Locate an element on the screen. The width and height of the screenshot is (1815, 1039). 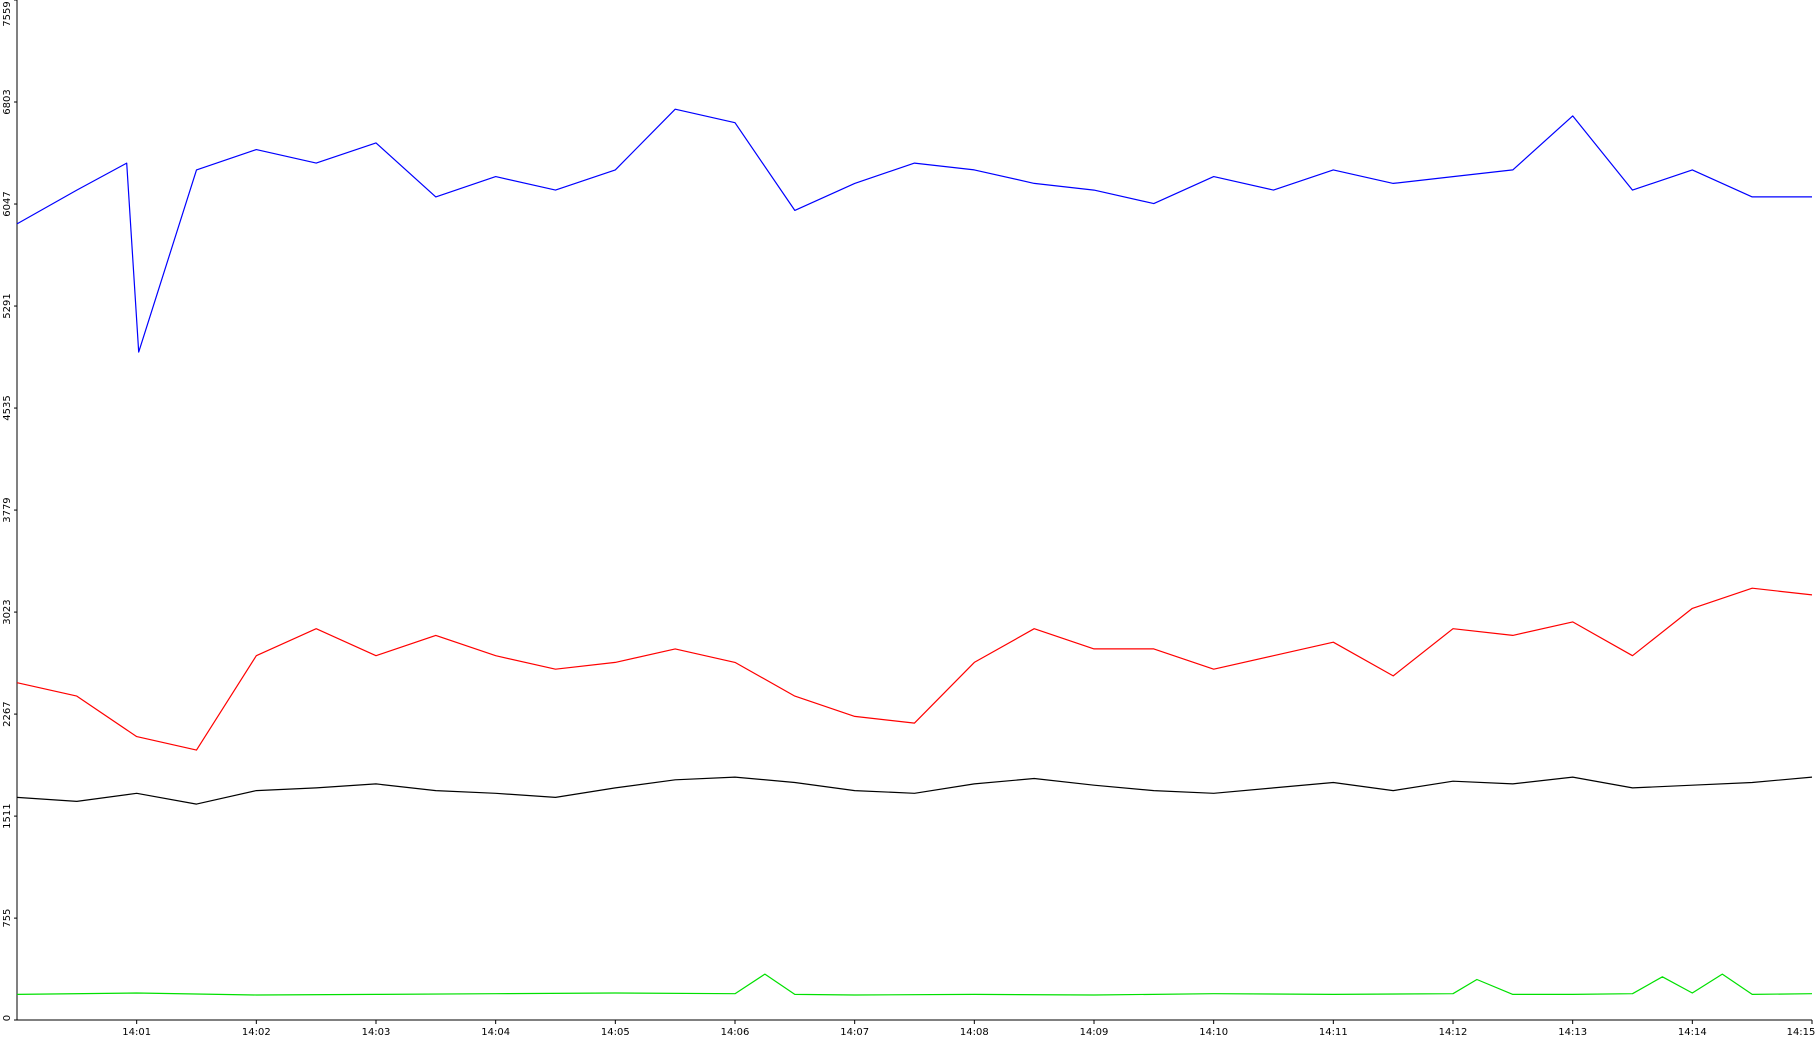
x-tick-label: 14:14 is located at coordinates (1692, 1032).